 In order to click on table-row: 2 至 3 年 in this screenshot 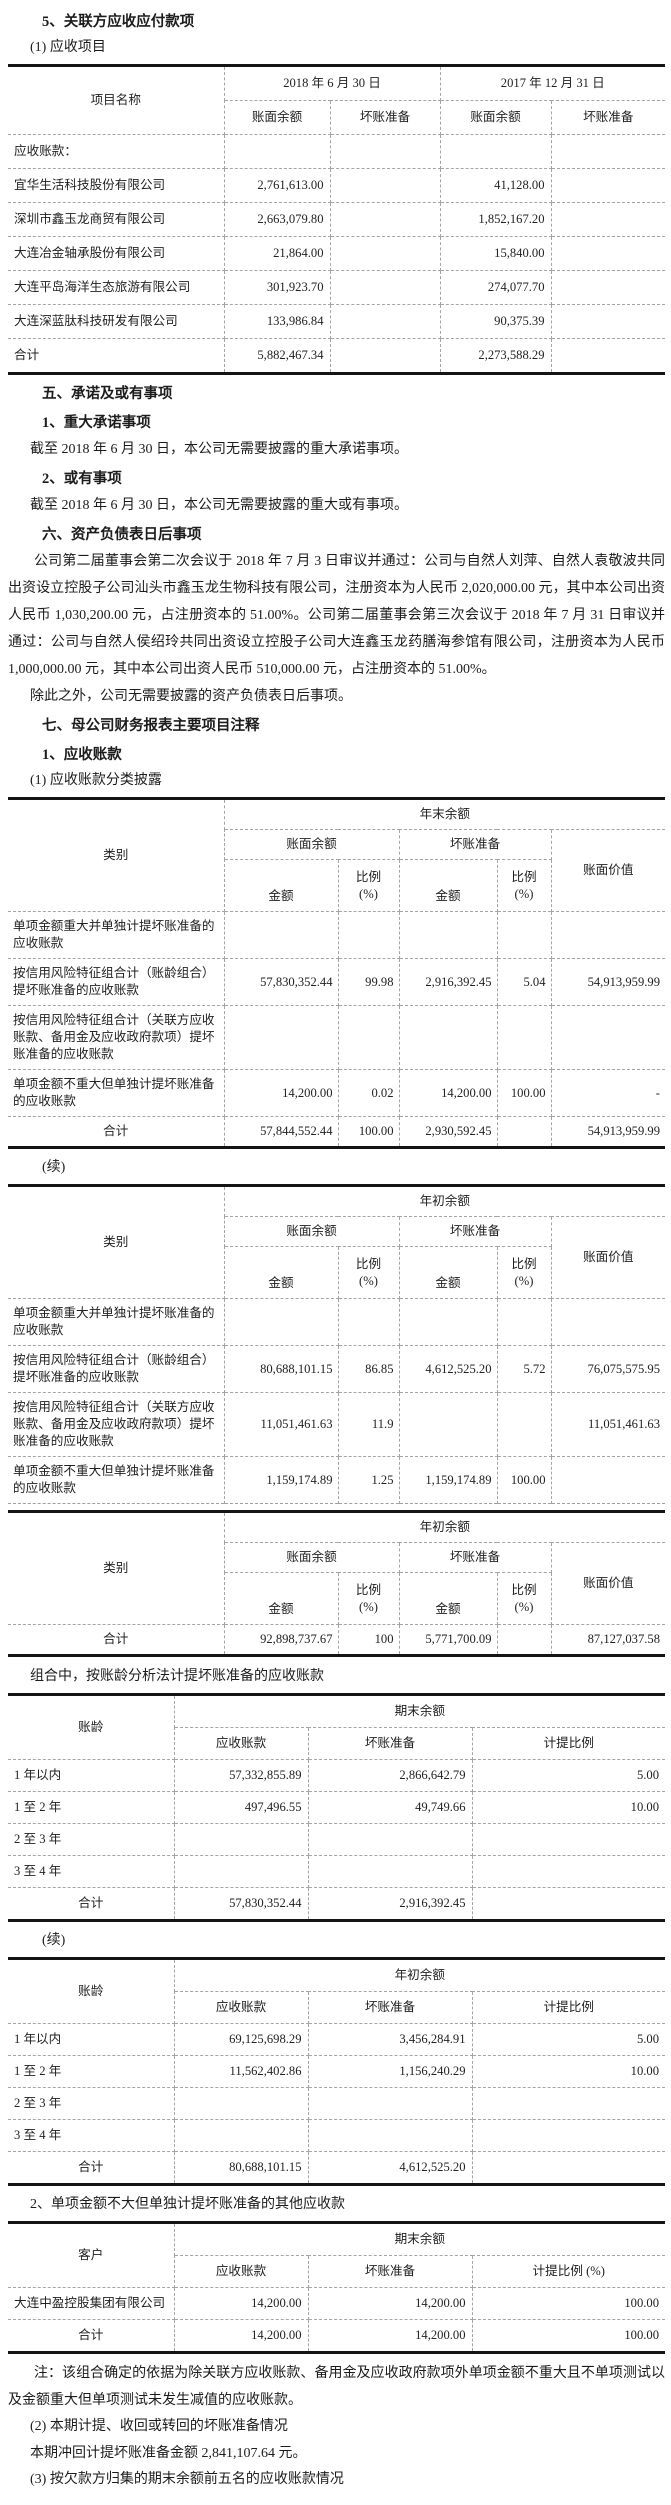, I will do `click(336, 1839)`.